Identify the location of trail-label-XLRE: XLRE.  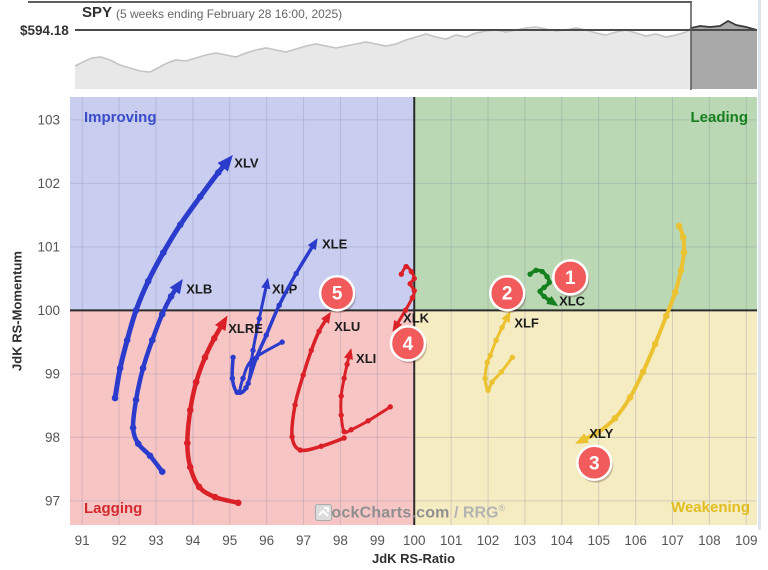
(245, 328).